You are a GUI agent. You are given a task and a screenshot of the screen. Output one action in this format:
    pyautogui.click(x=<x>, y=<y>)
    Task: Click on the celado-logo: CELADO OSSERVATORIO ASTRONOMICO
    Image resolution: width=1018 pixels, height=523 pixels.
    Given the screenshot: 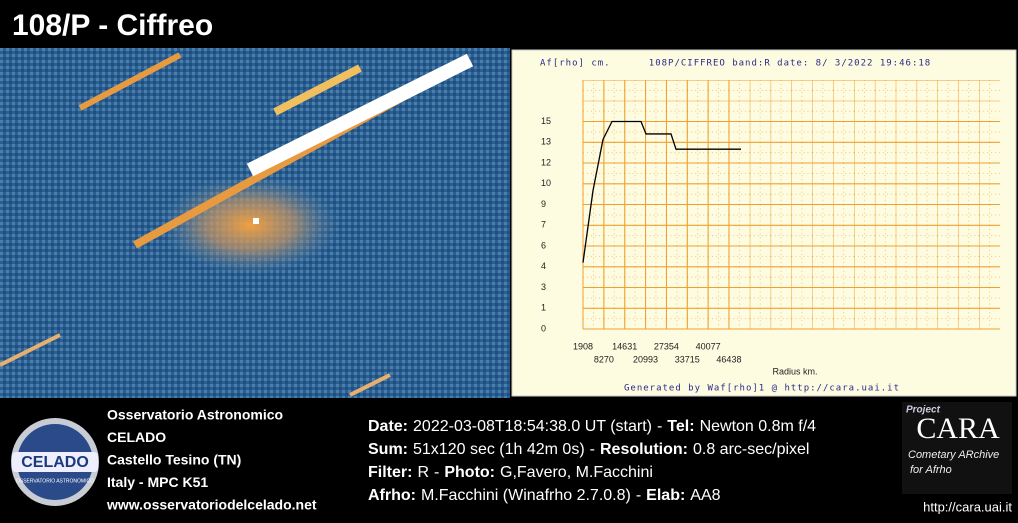 What is the action you would take?
    pyautogui.click(x=55, y=462)
    